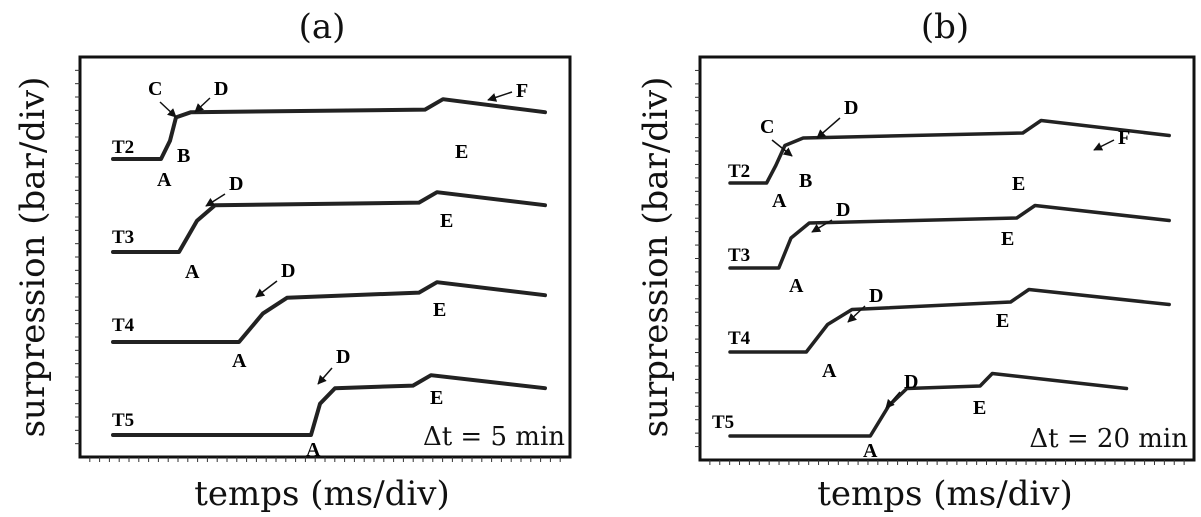 Image resolution: width=1201 pixels, height=517 pixels. I want to click on panel-b-t3-point-a: A, so click(796, 286).